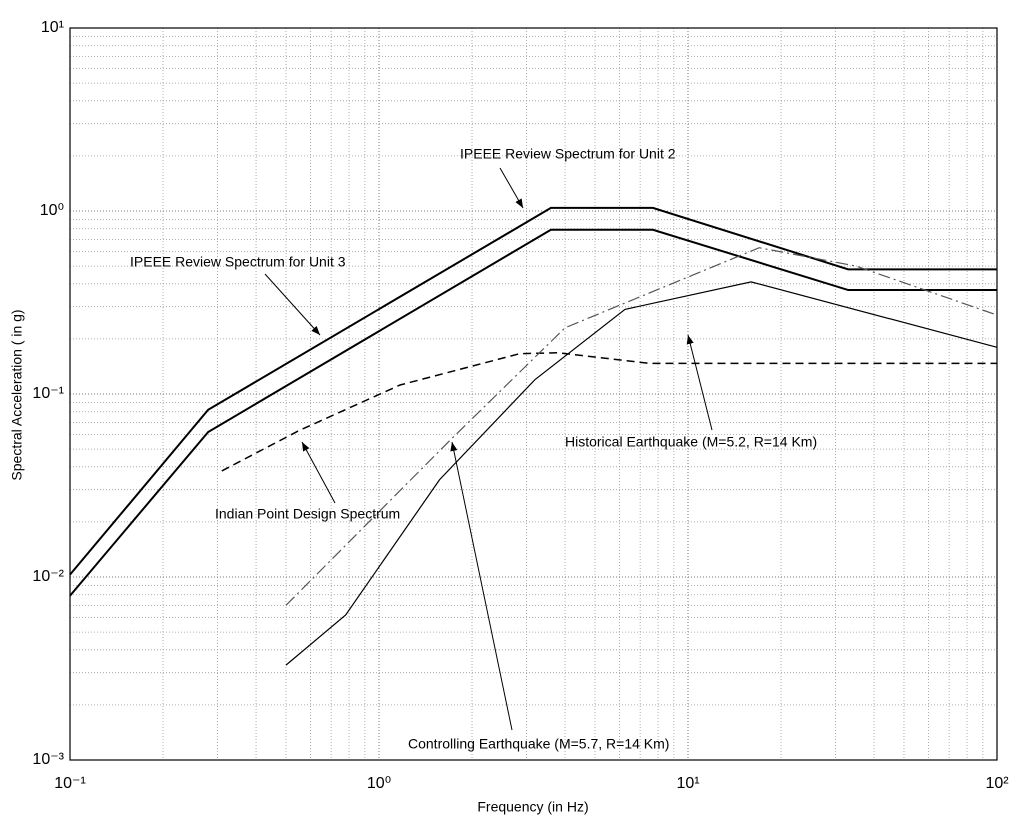 This screenshot has width=1015, height=817. I want to click on y-tick-label: 10⁻³, so click(48, 759).